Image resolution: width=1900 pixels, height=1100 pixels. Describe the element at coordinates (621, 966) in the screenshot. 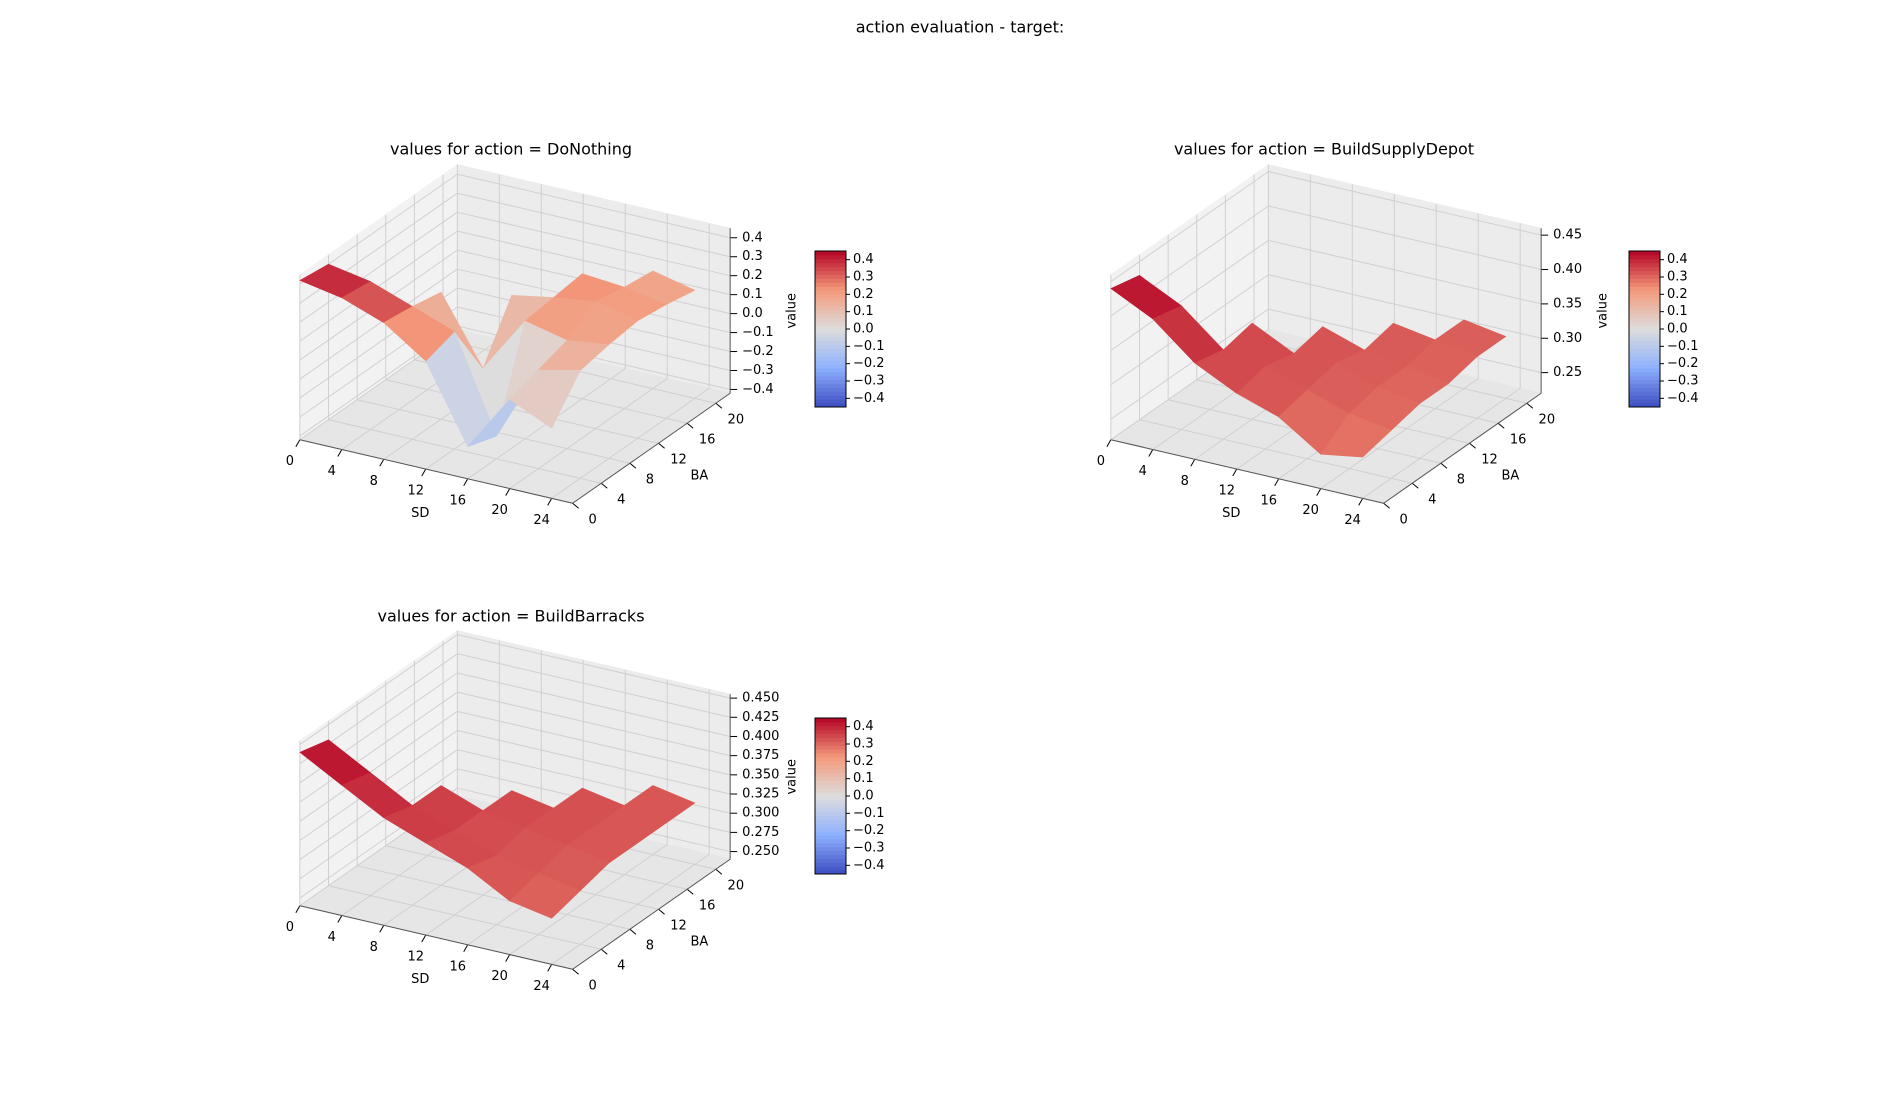

I see `y-tick-label: 4` at that location.